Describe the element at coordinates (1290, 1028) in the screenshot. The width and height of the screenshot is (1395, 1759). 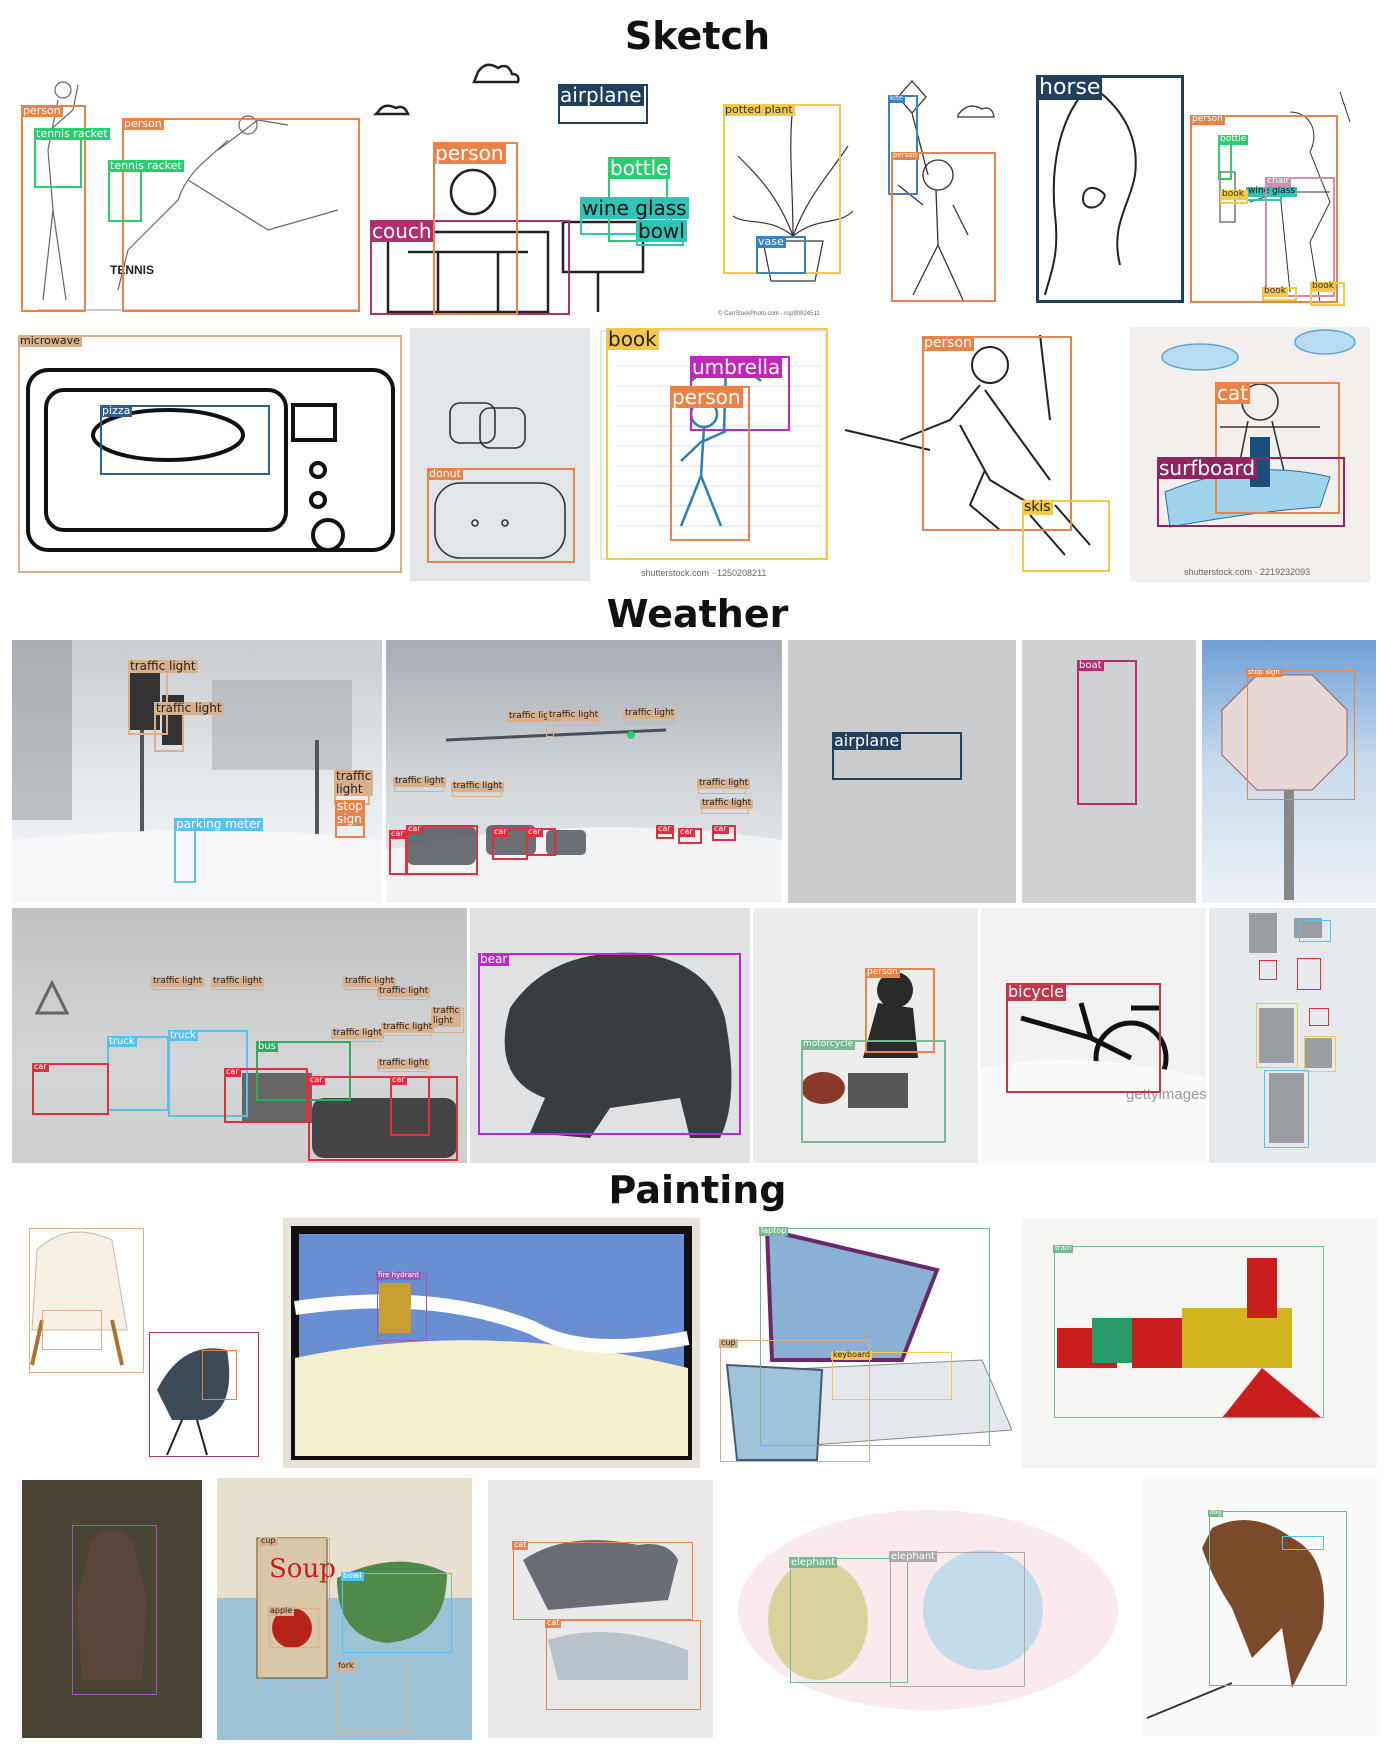
I see `trucks-snow-scene` at that location.